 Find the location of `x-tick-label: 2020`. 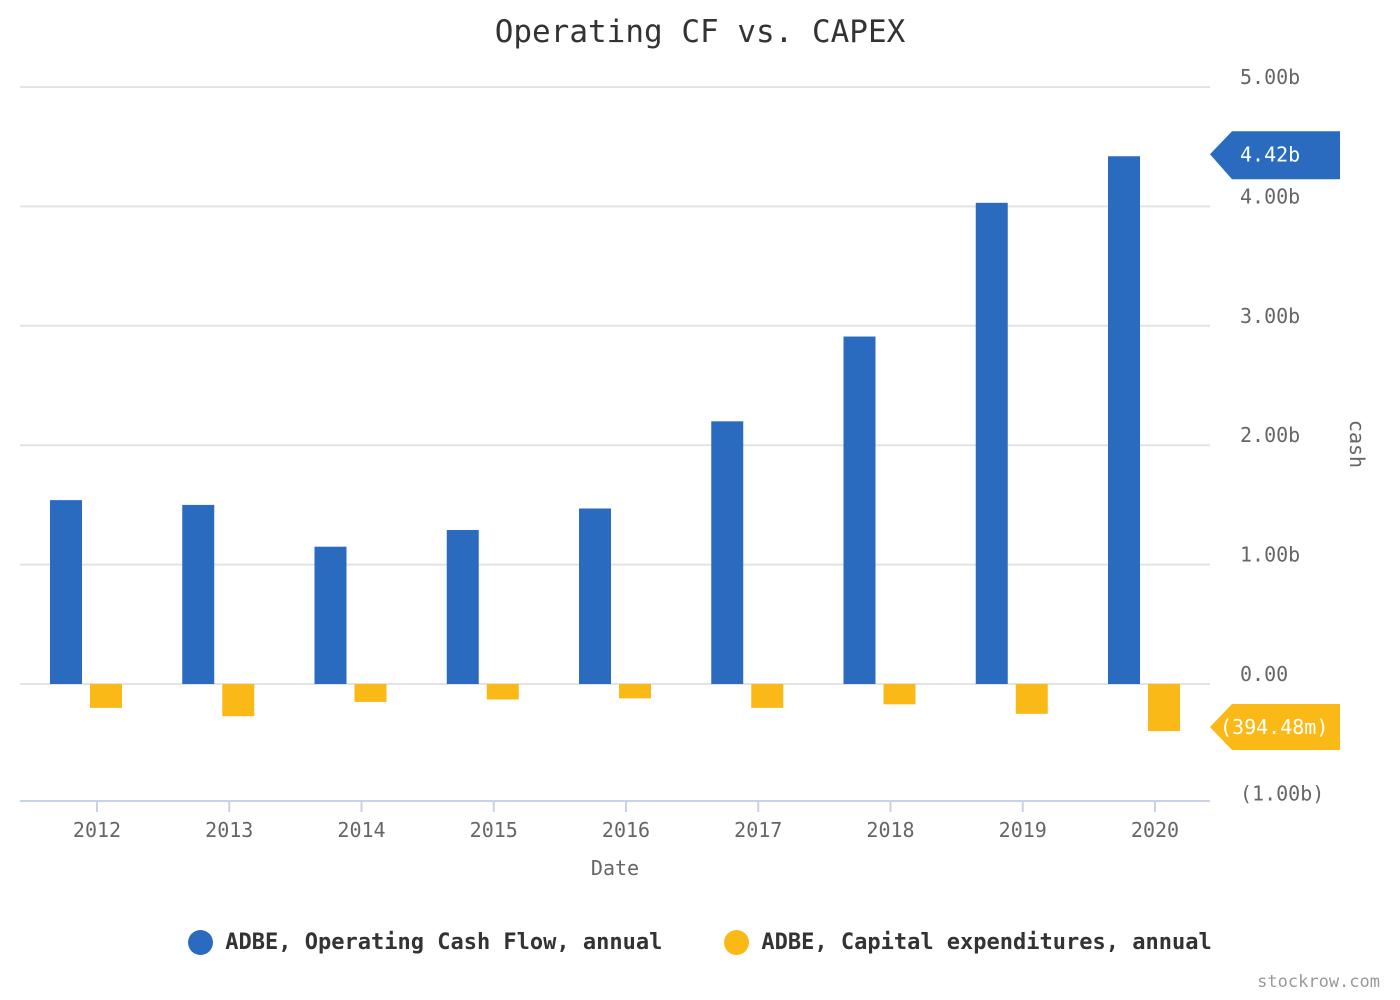

x-tick-label: 2020 is located at coordinates (1155, 830).